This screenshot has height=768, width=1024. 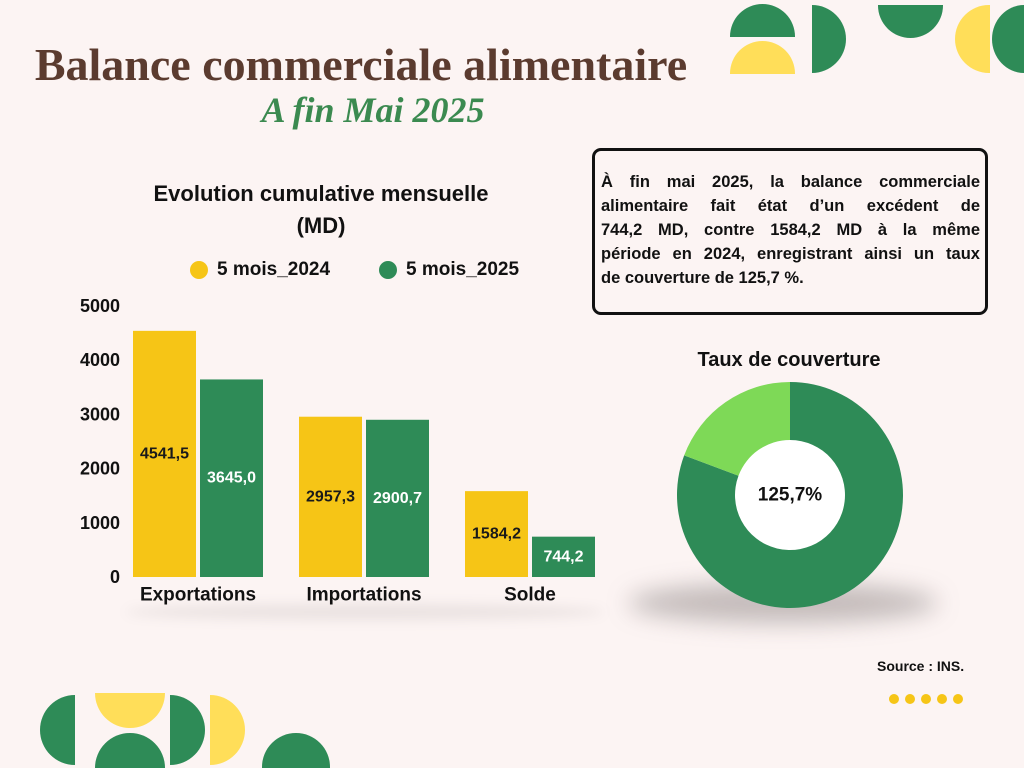 What do you see at coordinates (790, 182) in the screenshot?
I see `summary-line: À fin mai 2025, la balance commerciale` at bounding box center [790, 182].